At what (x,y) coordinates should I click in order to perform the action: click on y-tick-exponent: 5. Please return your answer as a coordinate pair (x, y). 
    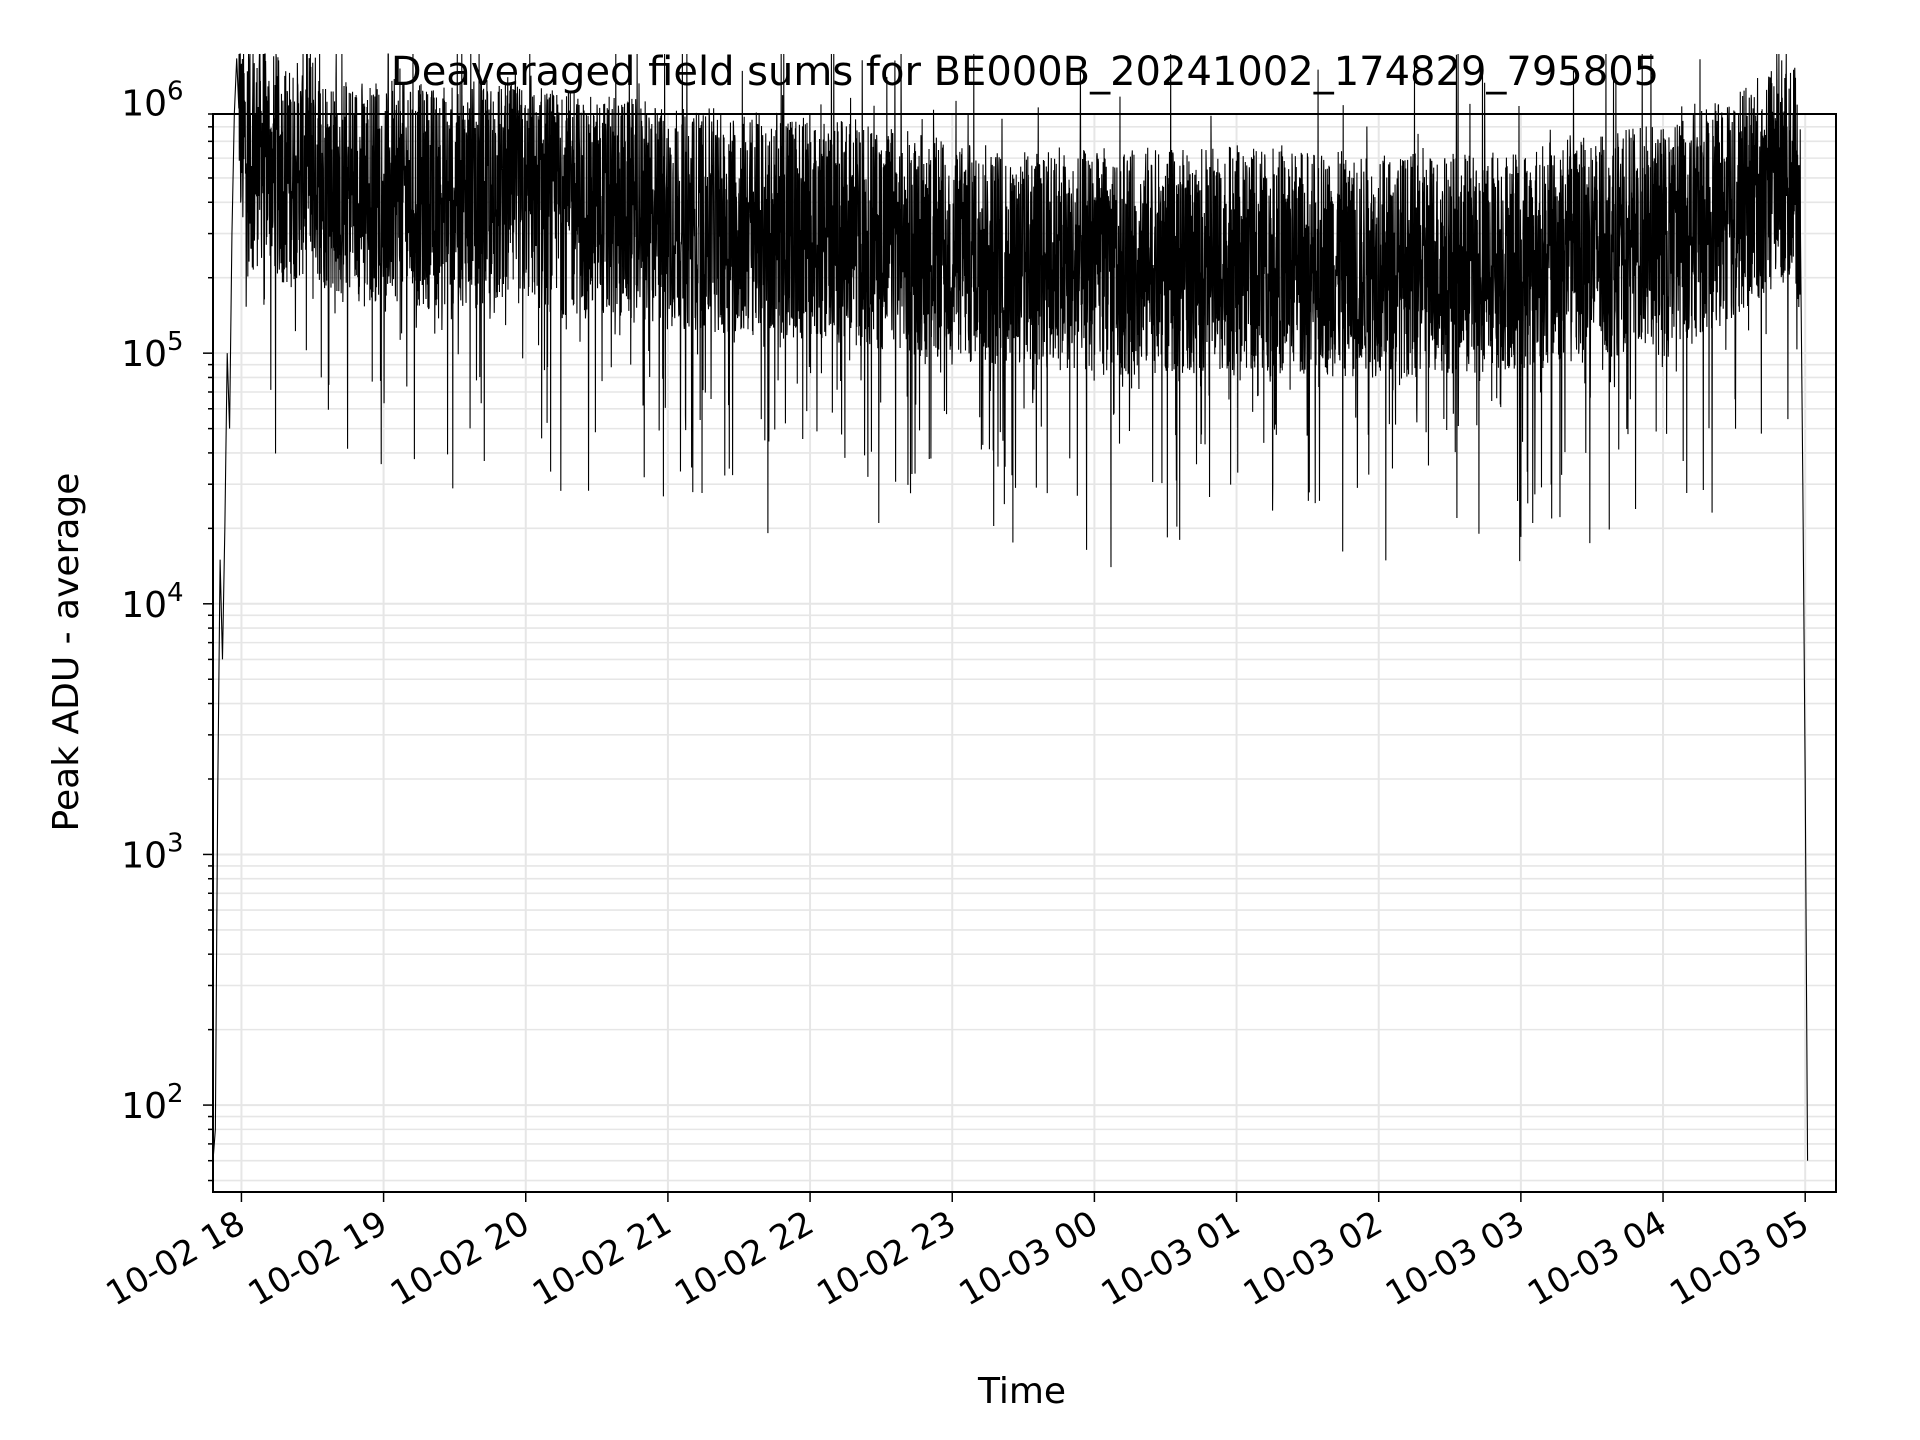
    Looking at the image, I should click on (175, 342).